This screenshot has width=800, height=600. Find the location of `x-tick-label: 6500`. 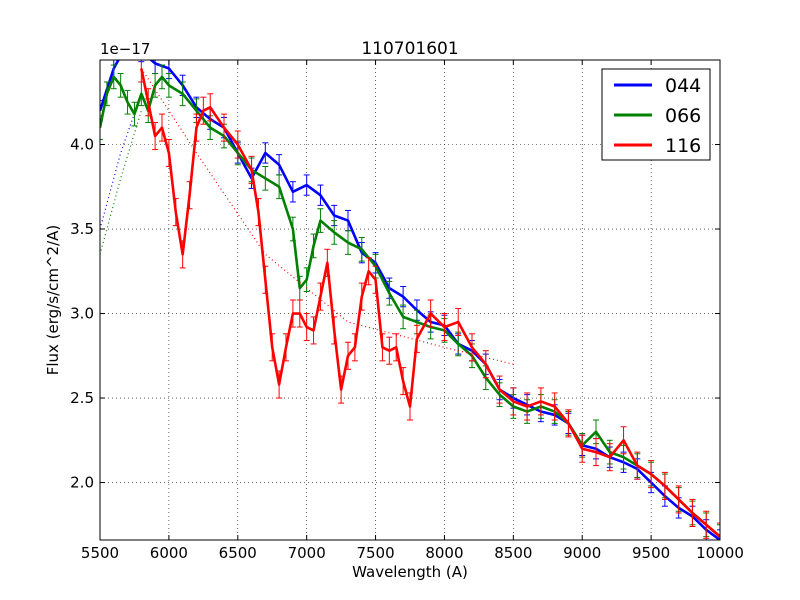

x-tick-label: 6500 is located at coordinates (238, 553).